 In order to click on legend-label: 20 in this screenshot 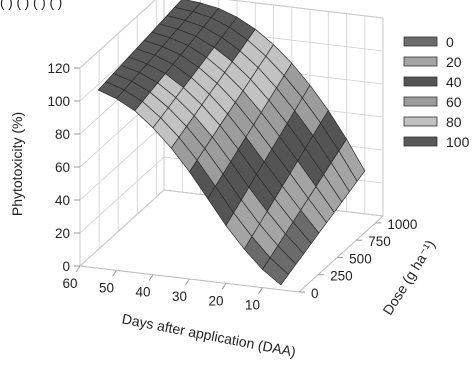, I will do `click(454, 62)`.